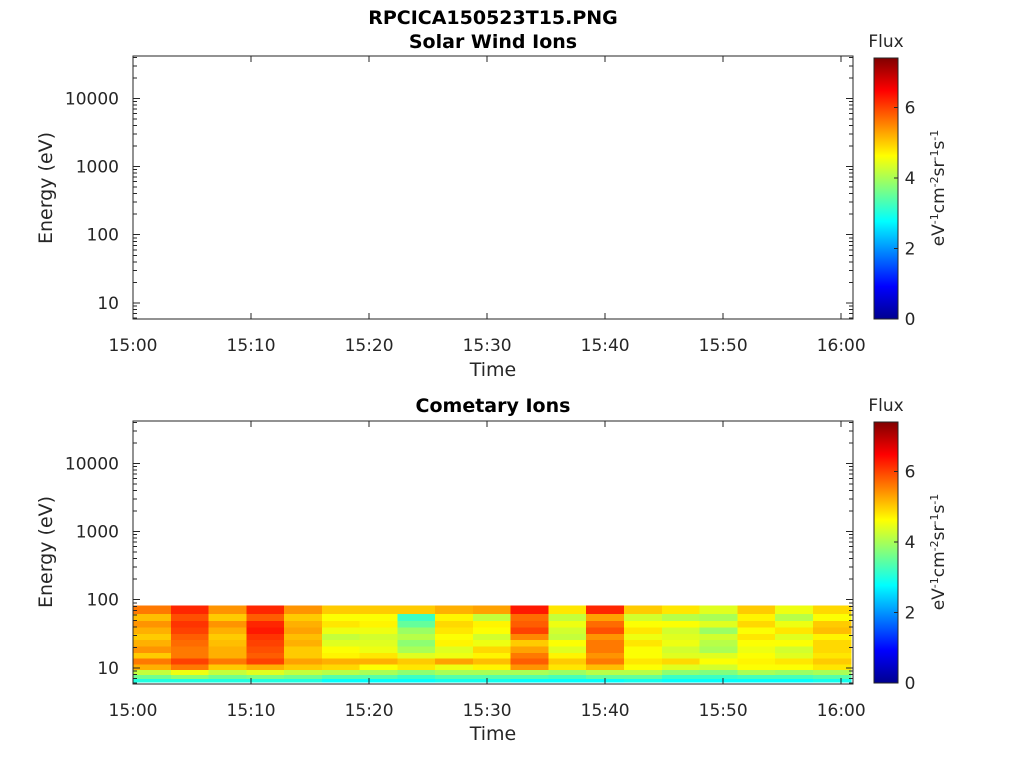 This screenshot has height=768, width=1024. I want to click on x-tick-label: 15:30, so click(487, 346).